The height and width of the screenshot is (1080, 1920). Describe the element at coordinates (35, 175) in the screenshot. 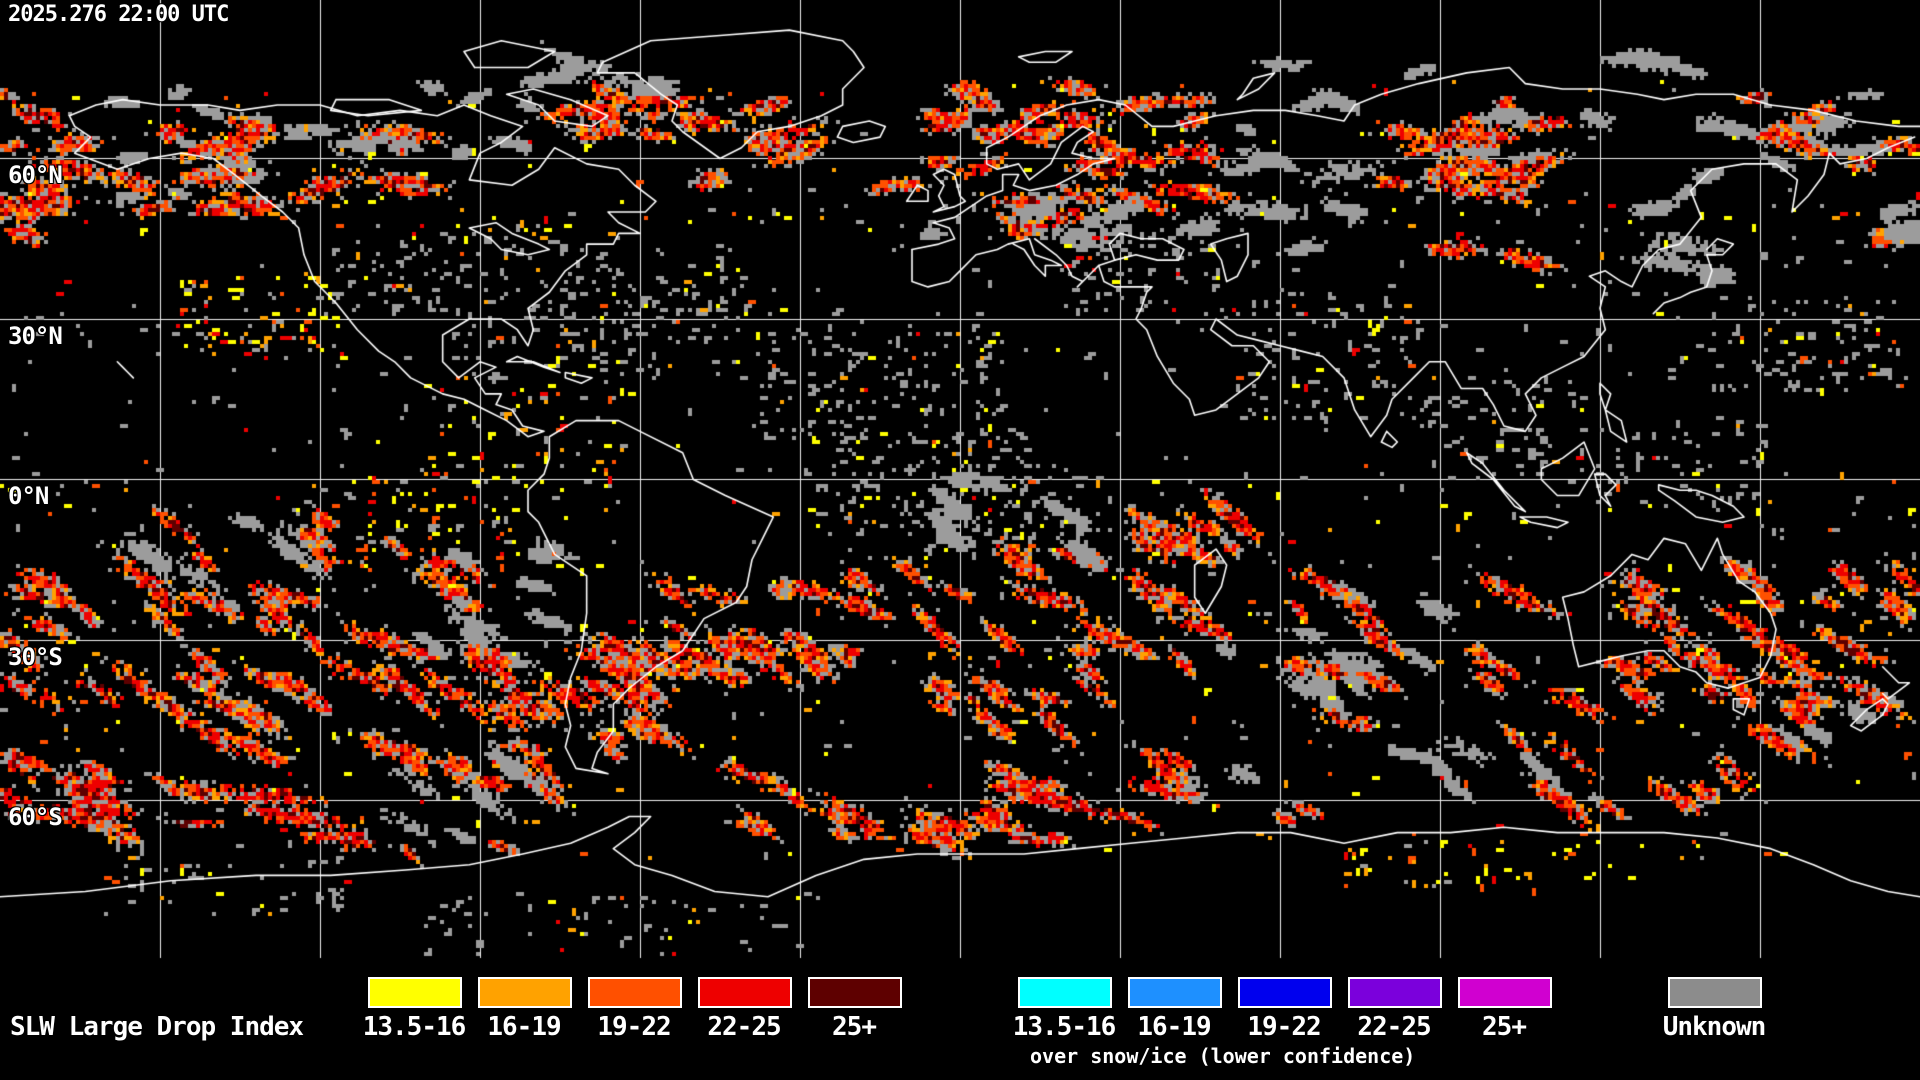

I see `latitude-label-60n: 60°N` at that location.